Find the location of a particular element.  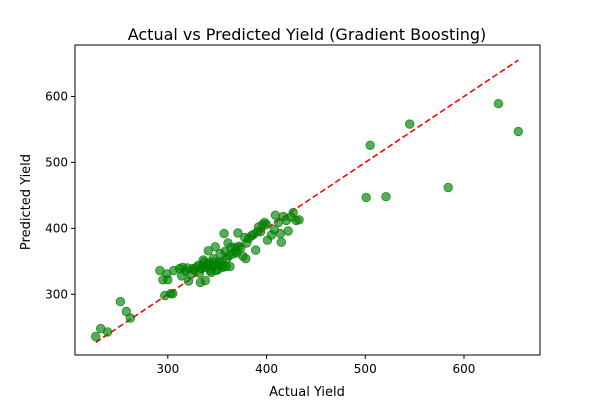

y-axis-ticks: 300 400 500 600 is located at coordinates (60, 195).